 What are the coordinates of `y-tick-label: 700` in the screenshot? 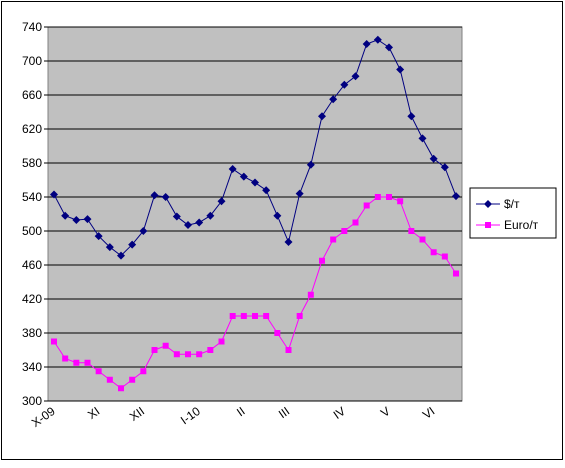 It's located at (32, 61).